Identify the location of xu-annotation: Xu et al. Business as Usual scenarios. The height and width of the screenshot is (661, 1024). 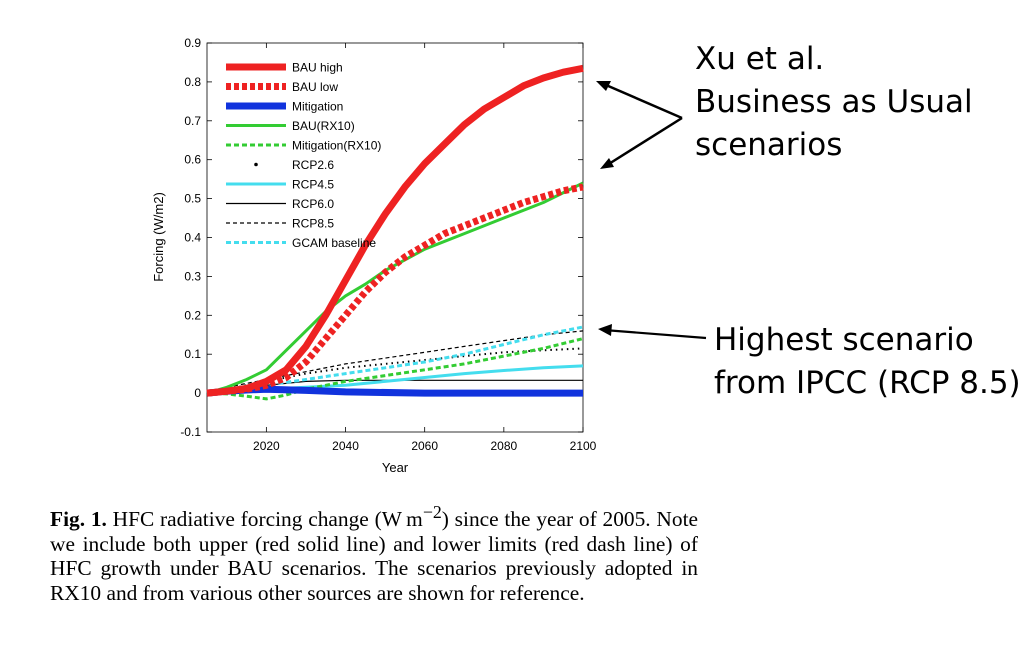
(834, 102).